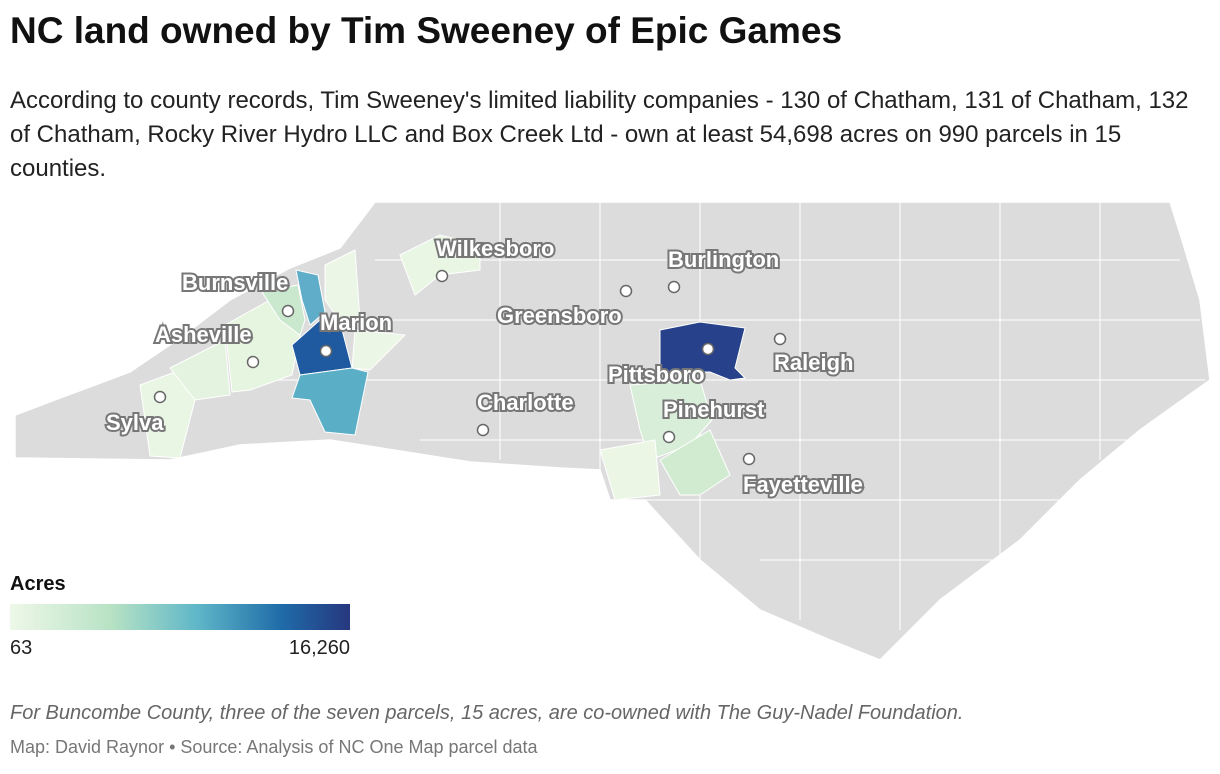  What do you see at coordinates (180, 617) in the screenshot?
I see `legend-colorbar` at bounding box center [180, 617].